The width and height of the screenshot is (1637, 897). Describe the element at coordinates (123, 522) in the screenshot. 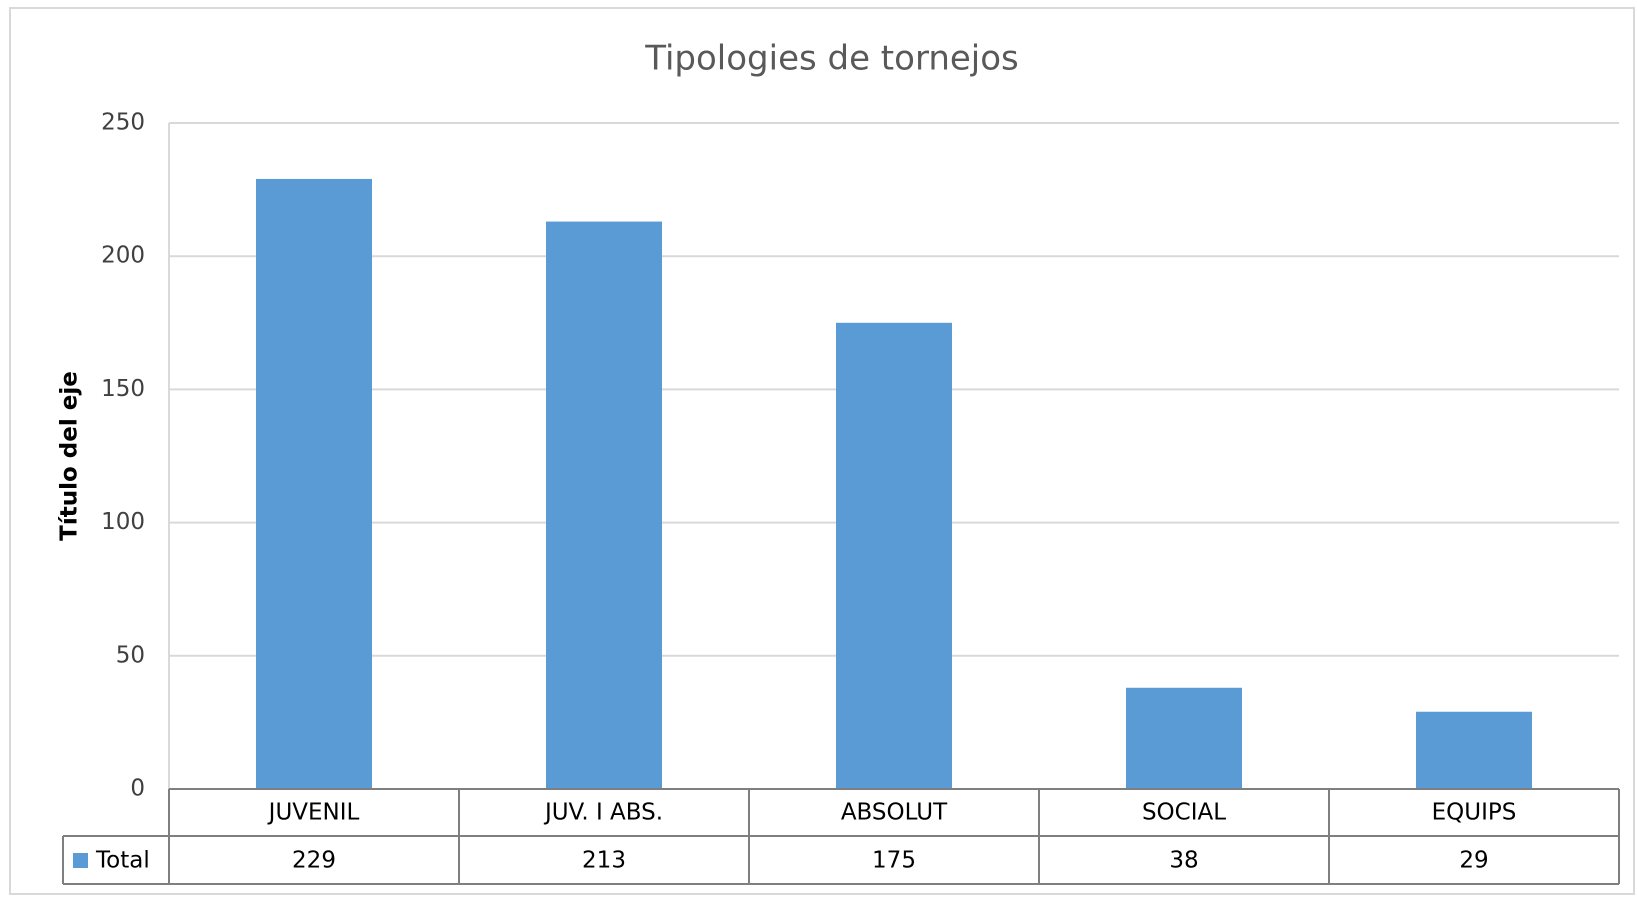

I see `y-tick-label: 100` at that location.